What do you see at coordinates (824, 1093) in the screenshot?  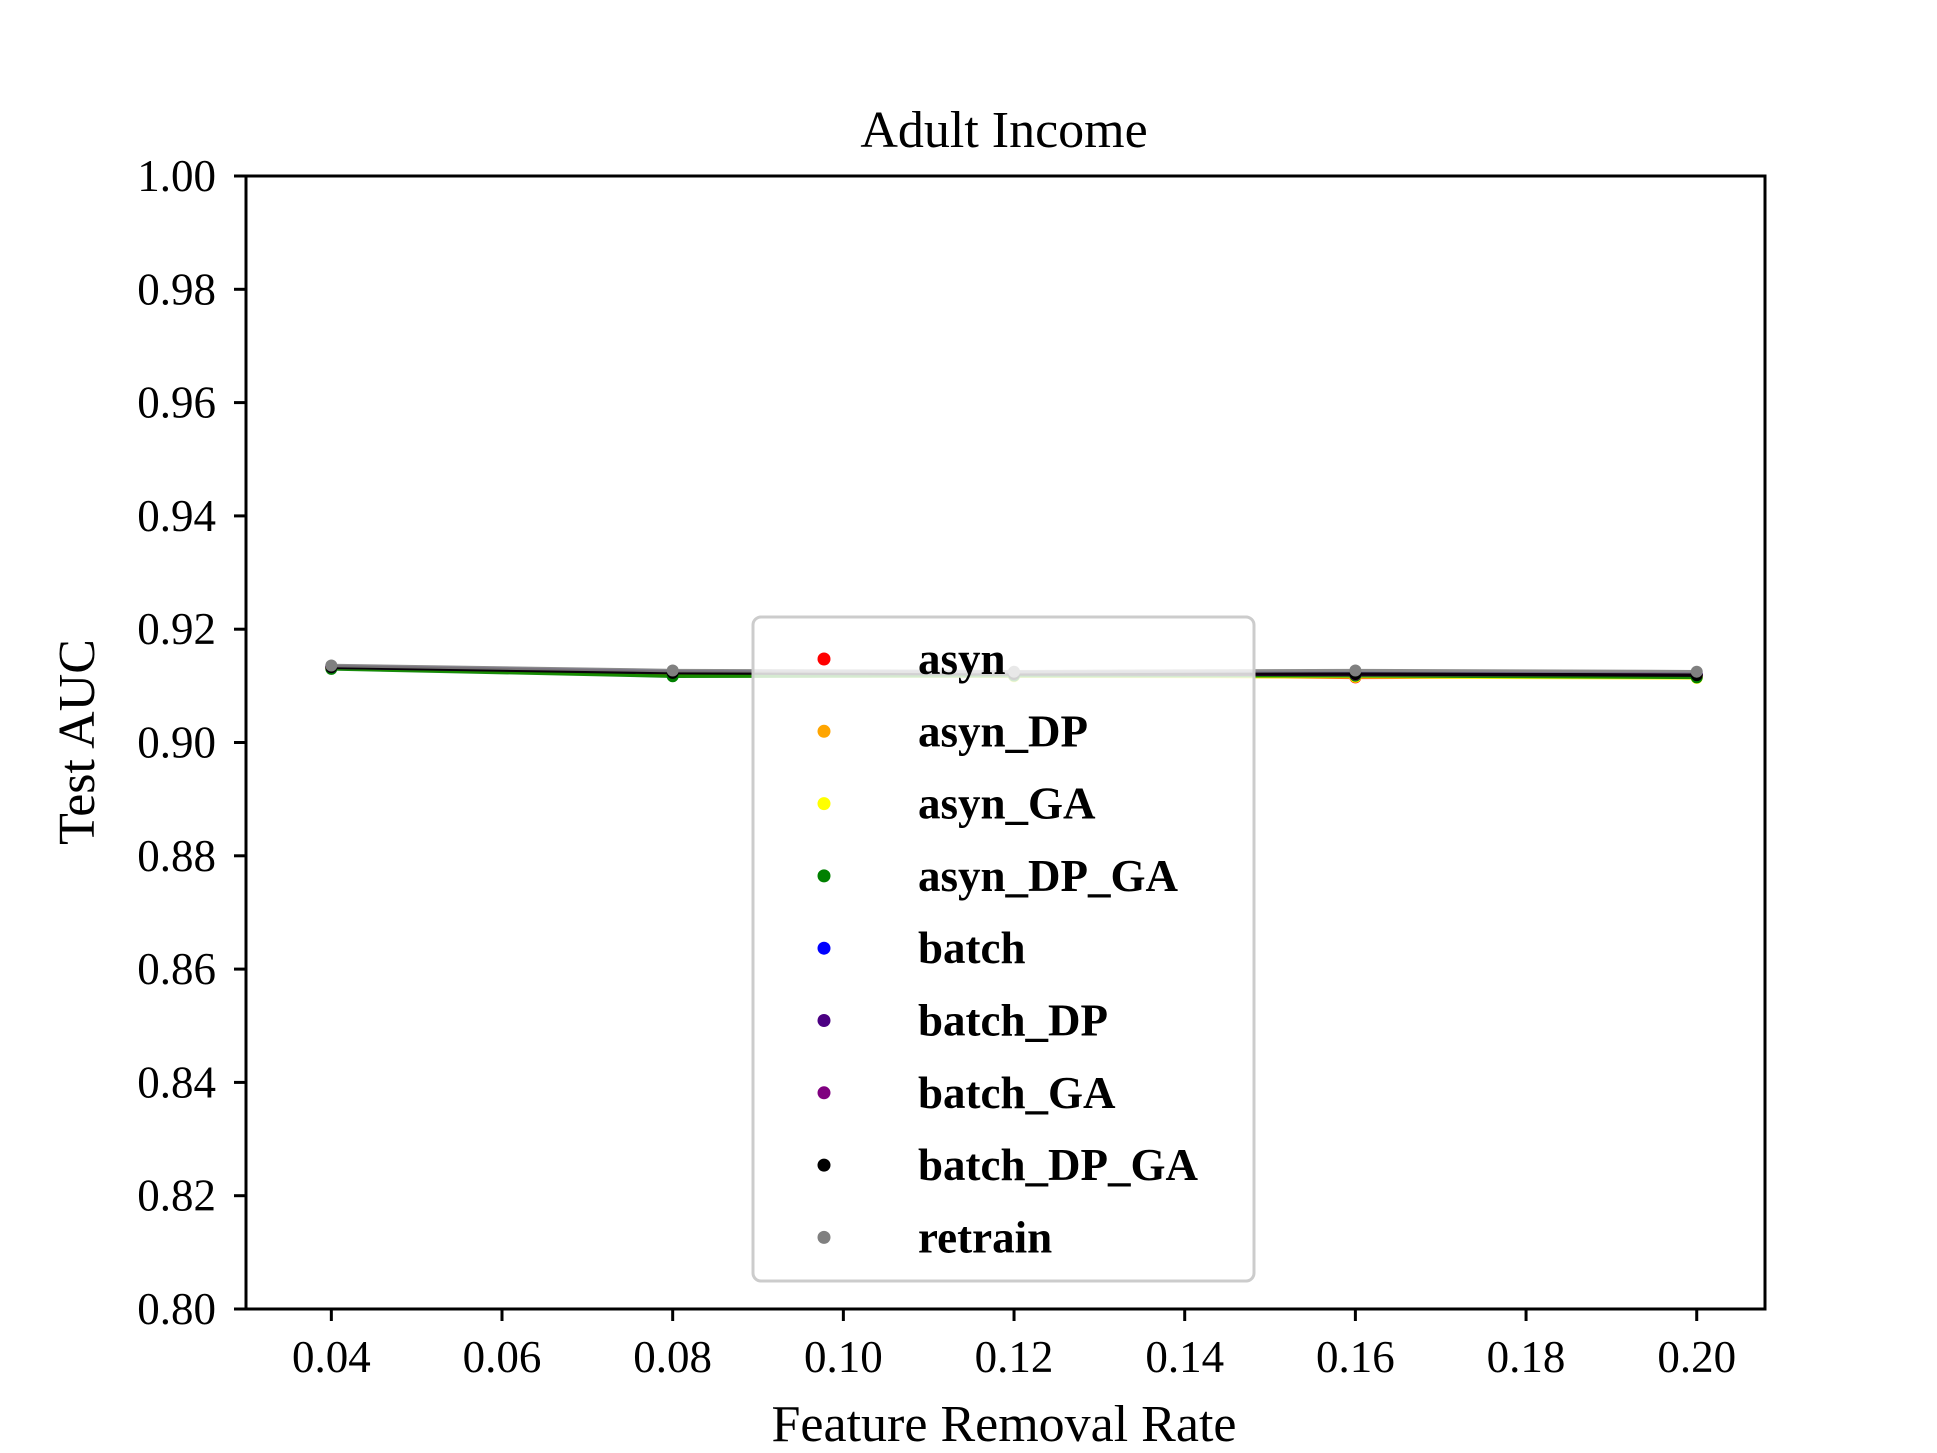 I see `legend-marker-batch_GA` at bounding box center [824, 1093].